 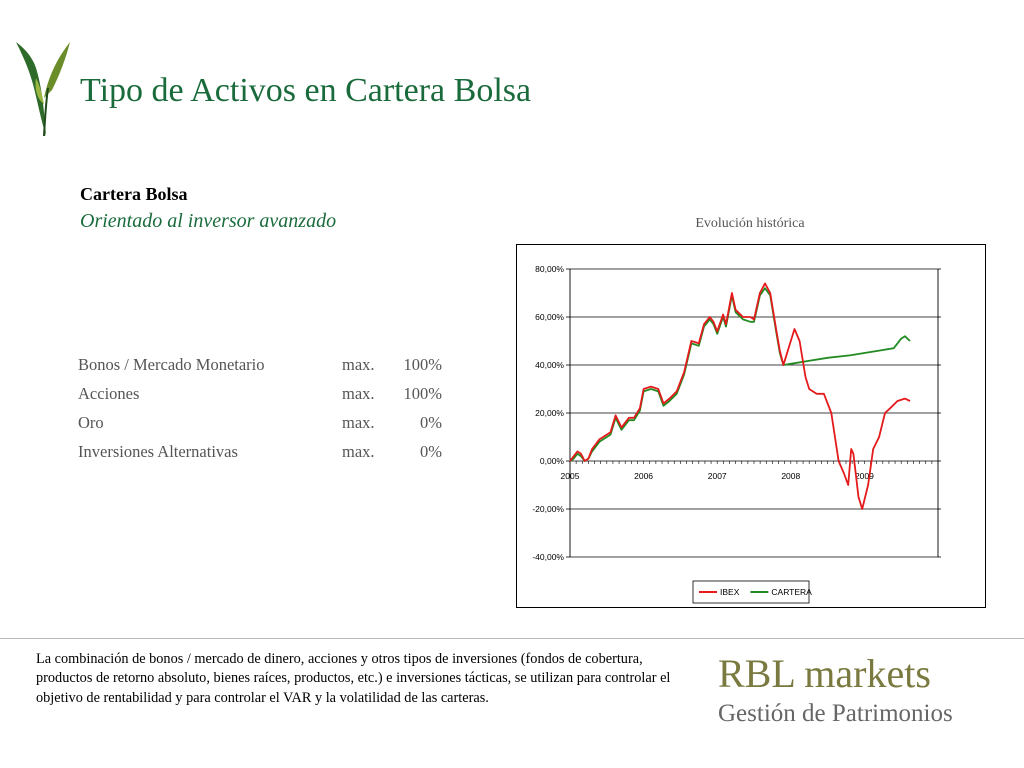 I want to click on series-line-cartera, so click(x=740, y=374).